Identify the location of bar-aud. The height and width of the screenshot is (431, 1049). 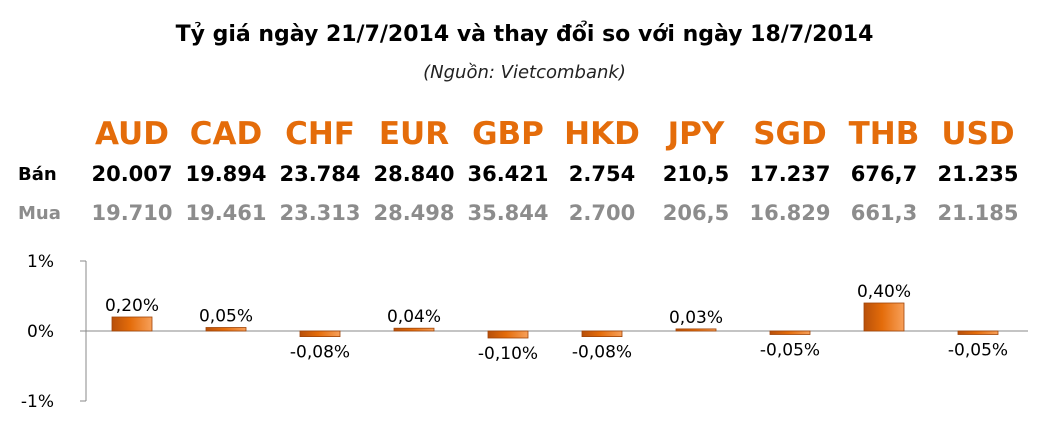
(132, 324).